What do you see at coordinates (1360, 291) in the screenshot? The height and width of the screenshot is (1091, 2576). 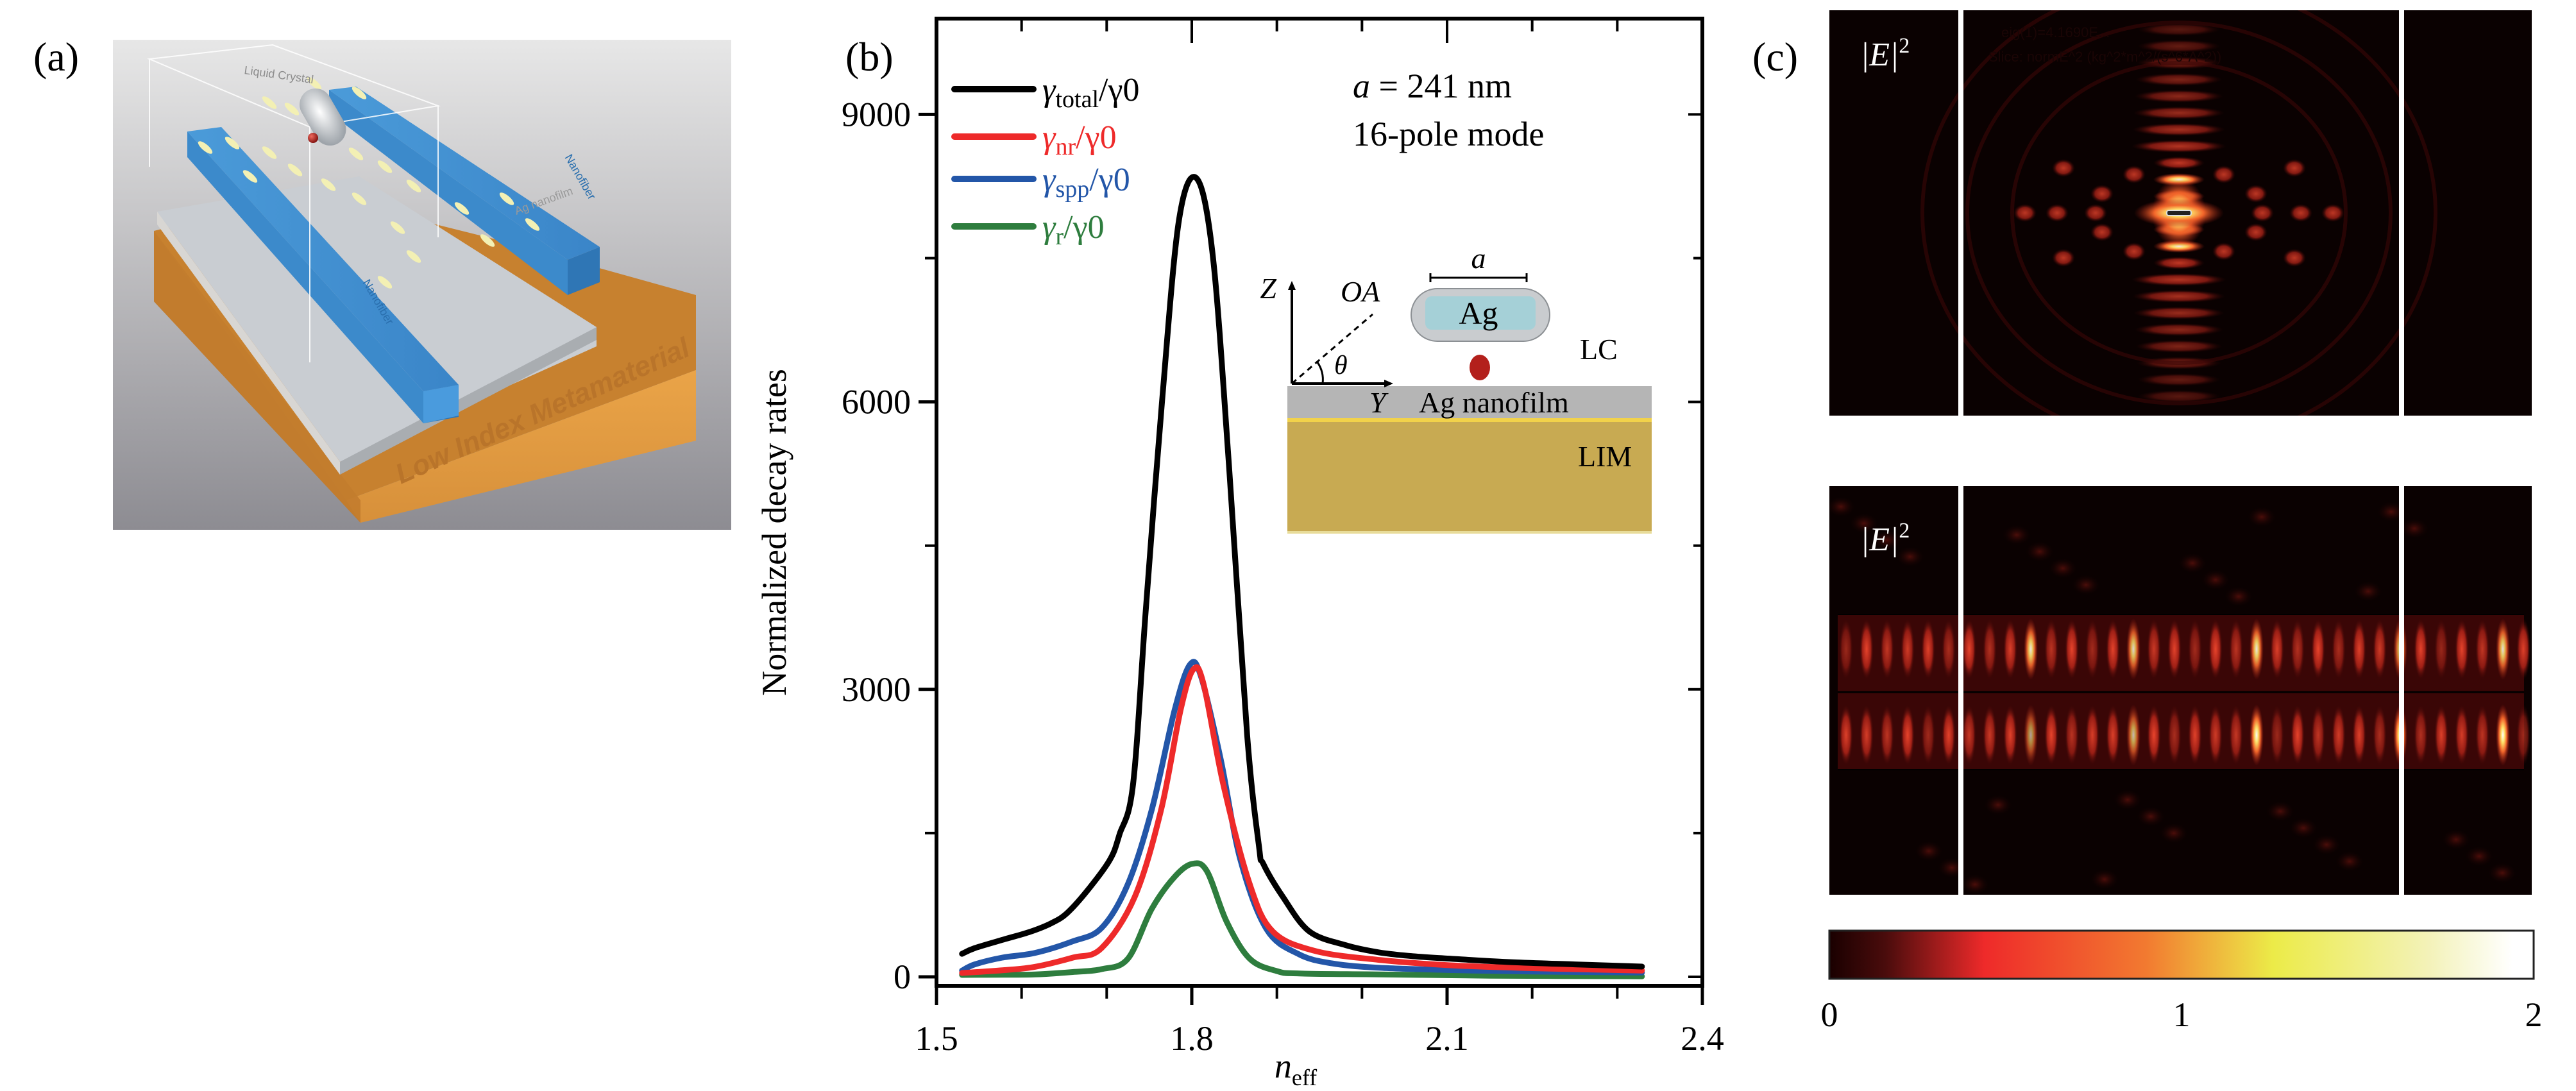 I see `inset-oa-label: OA` at bounding box center [1360, 291].